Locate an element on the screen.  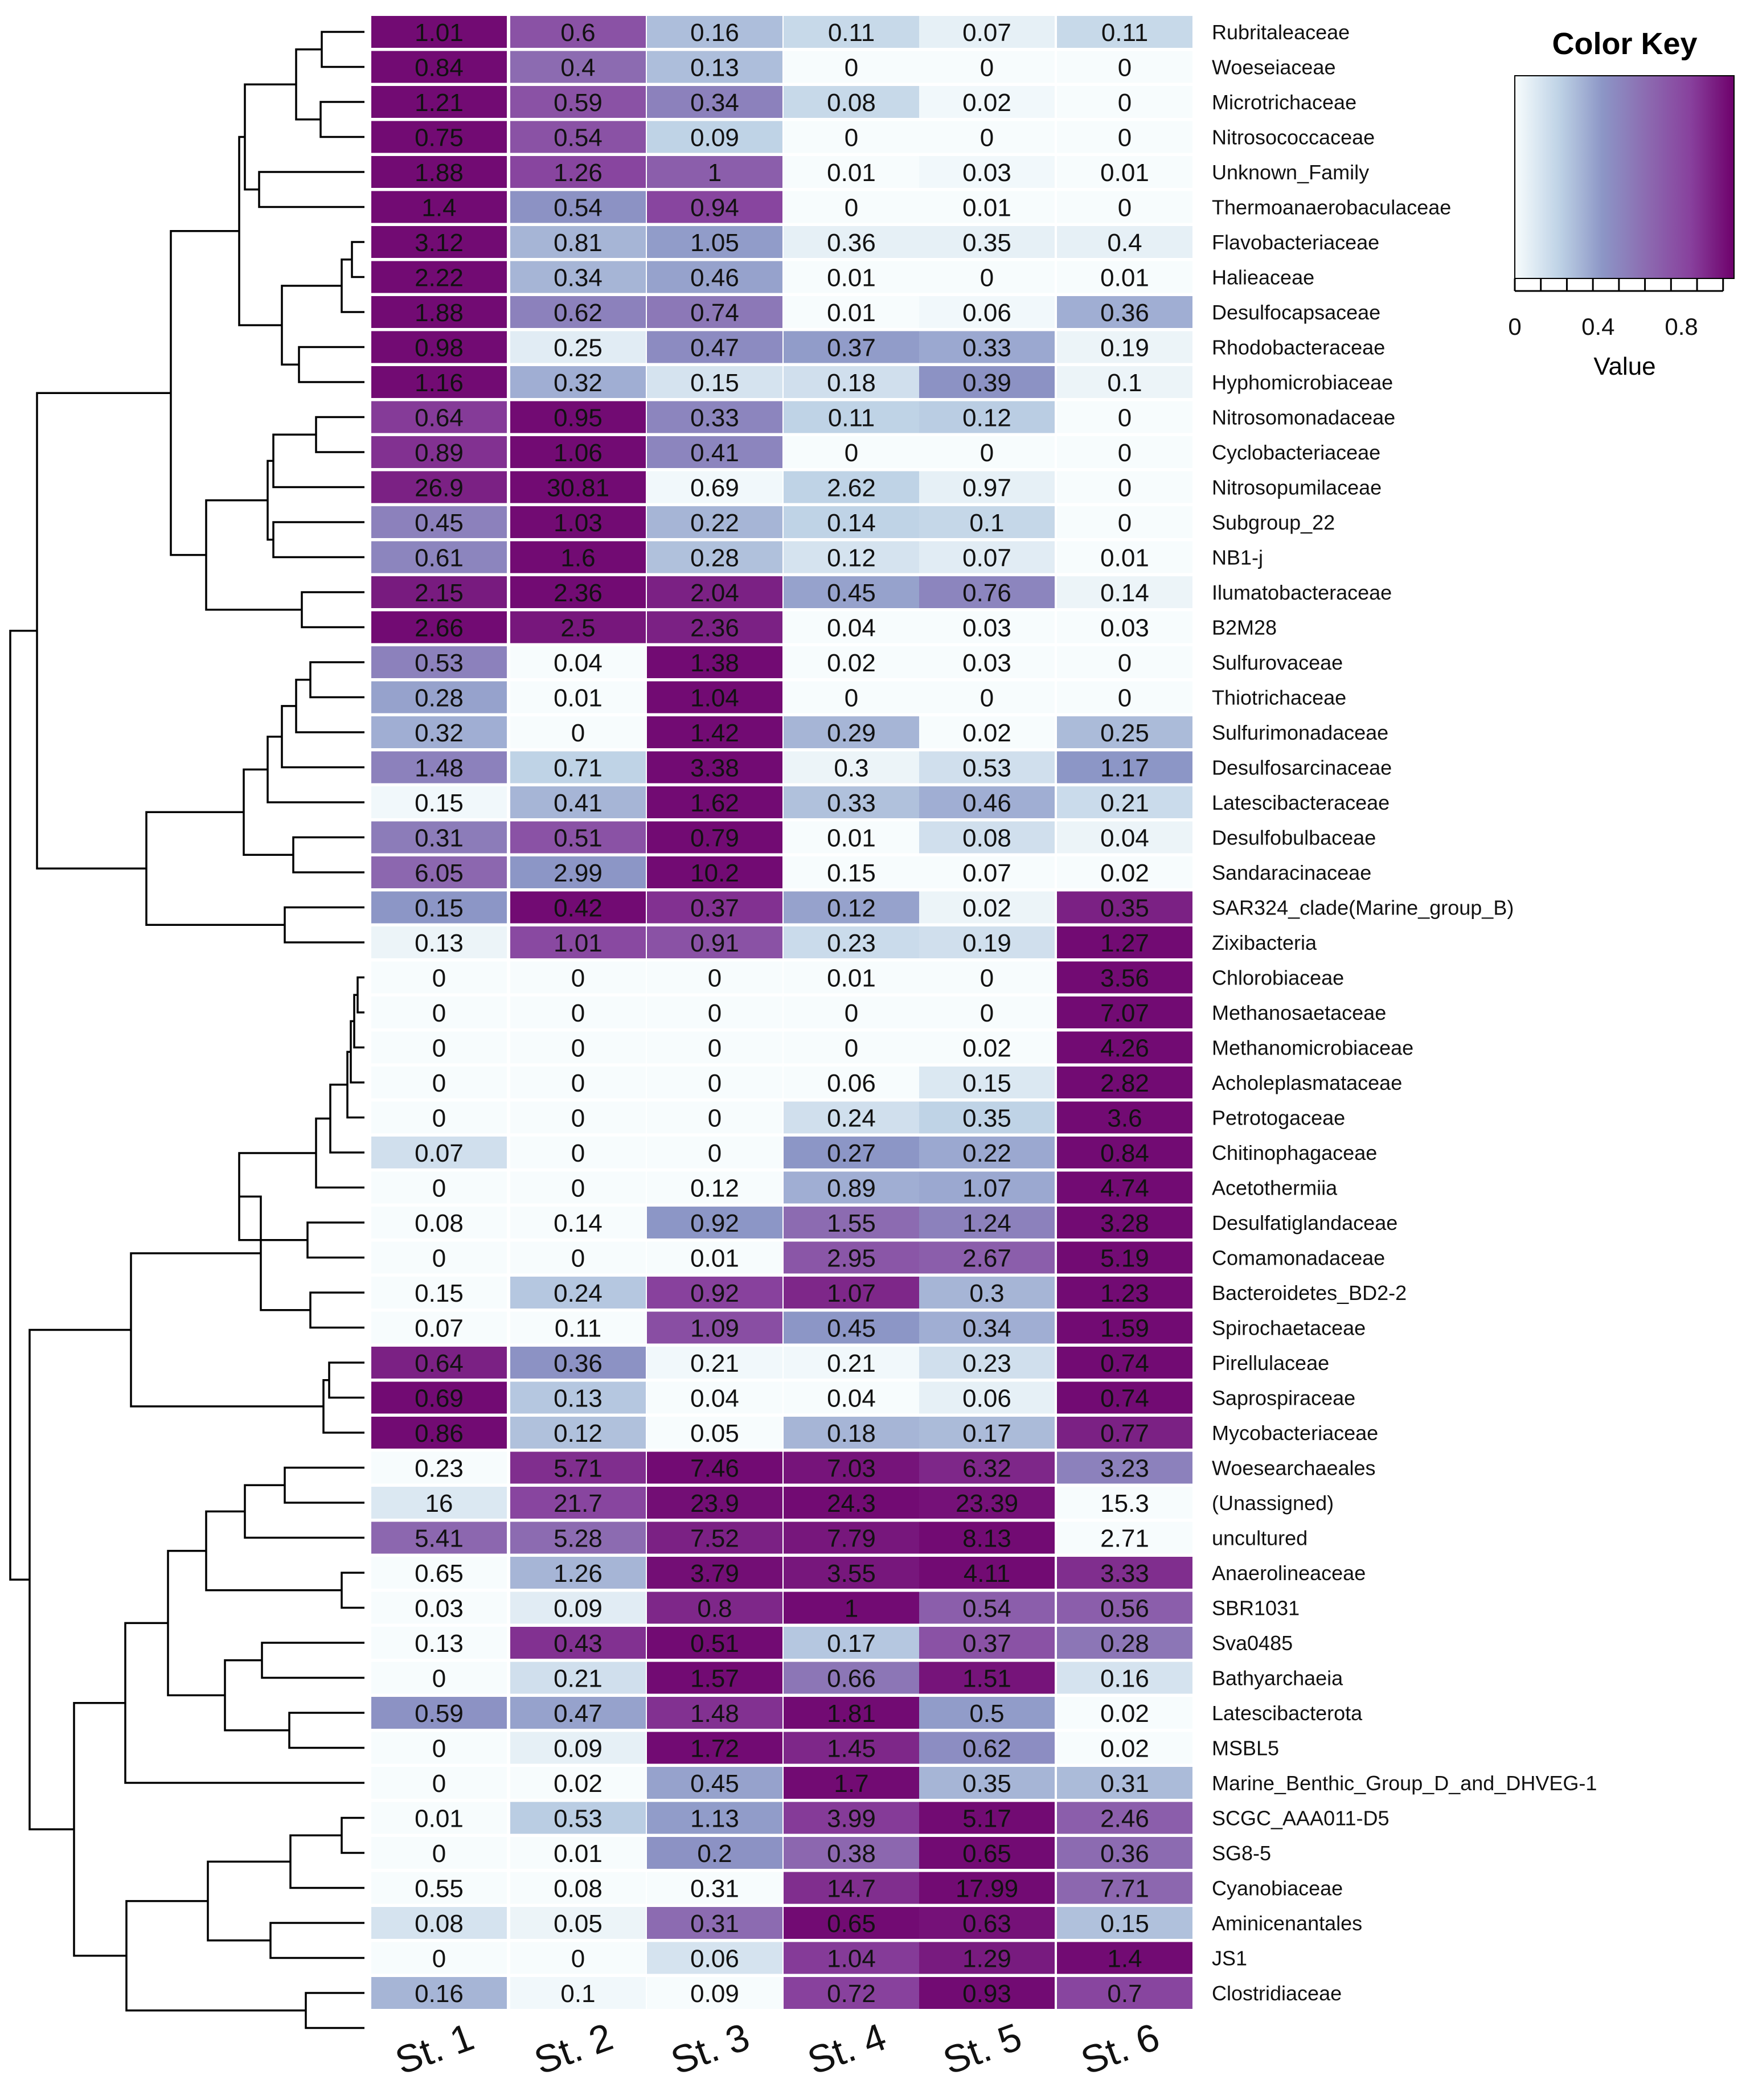
cell-value-label: 0.05 is located at coordinates (714, 1433).